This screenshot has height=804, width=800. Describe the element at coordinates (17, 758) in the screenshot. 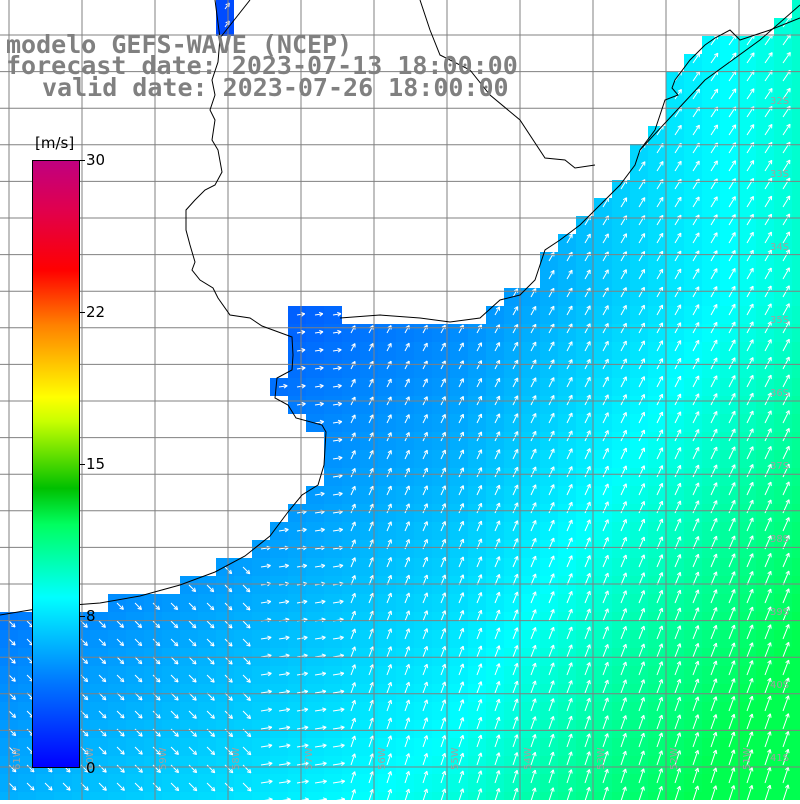

I see `longitude-label: 61W` at that location.